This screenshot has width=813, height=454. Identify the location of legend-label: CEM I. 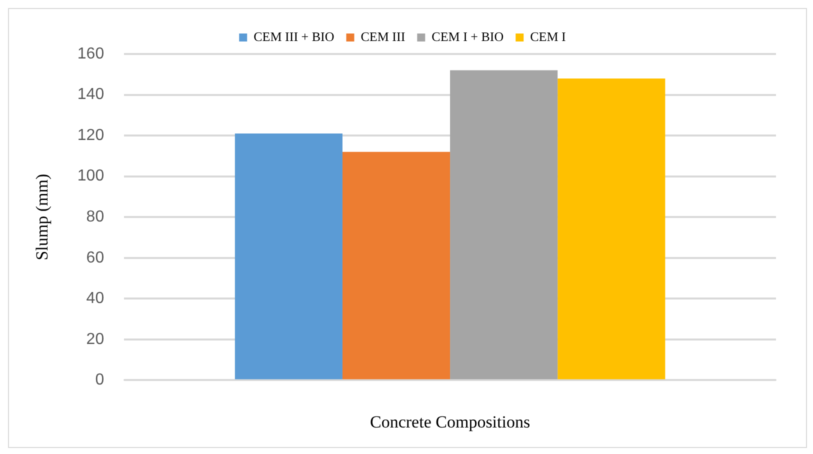
(548, 36).